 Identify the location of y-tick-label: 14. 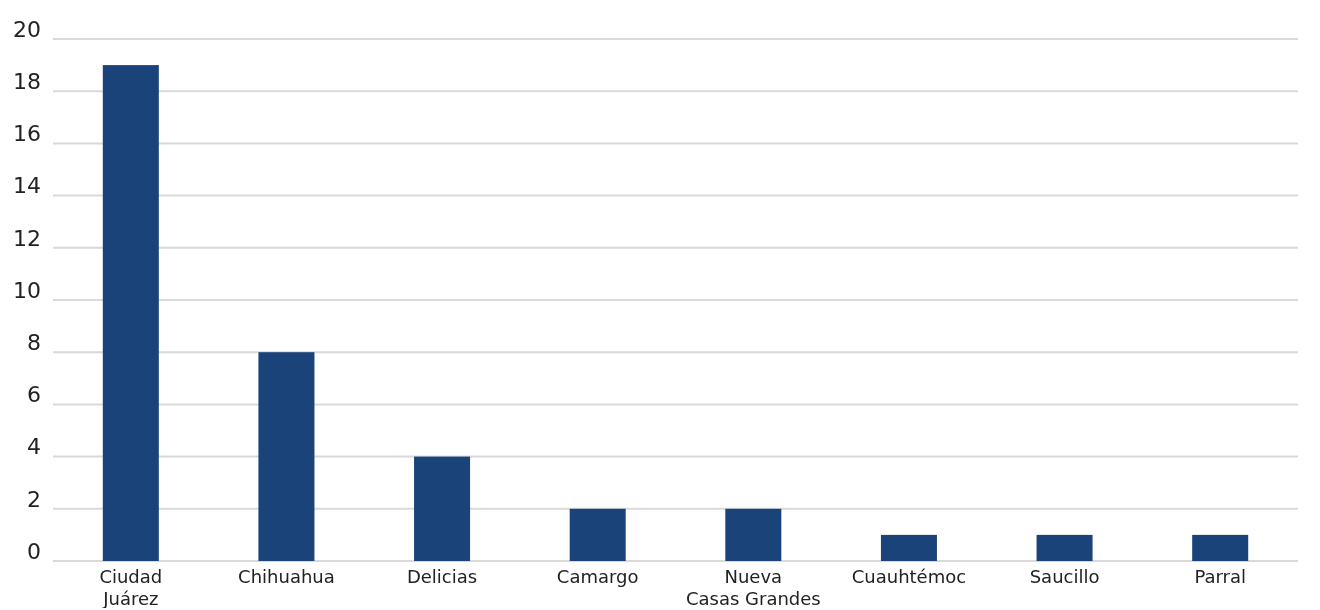
(27, 186).